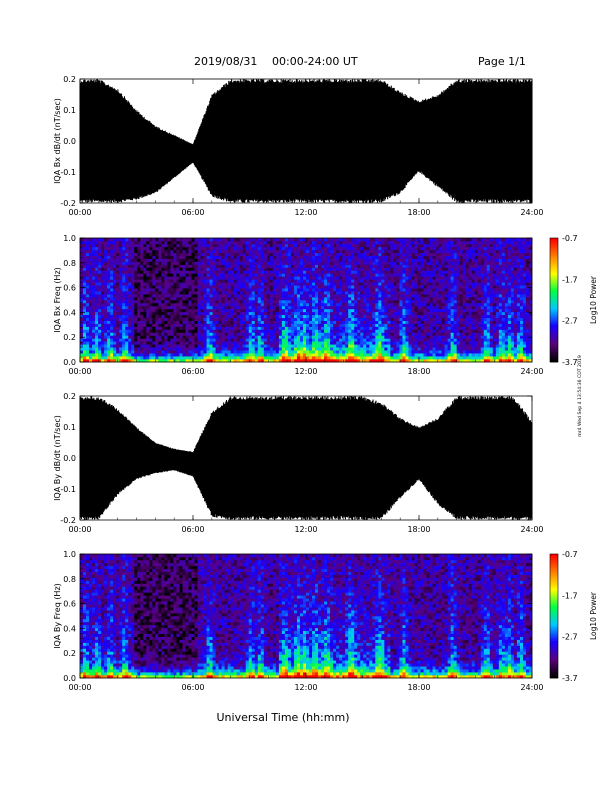  I want to click on page-label: Page 1/1, so click(502, 61).